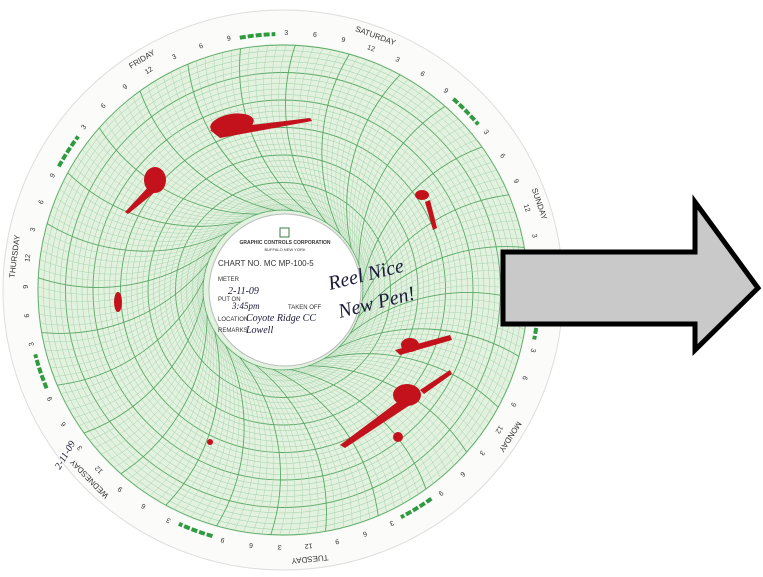  I want to click on ink-blot, so click(422, 195).